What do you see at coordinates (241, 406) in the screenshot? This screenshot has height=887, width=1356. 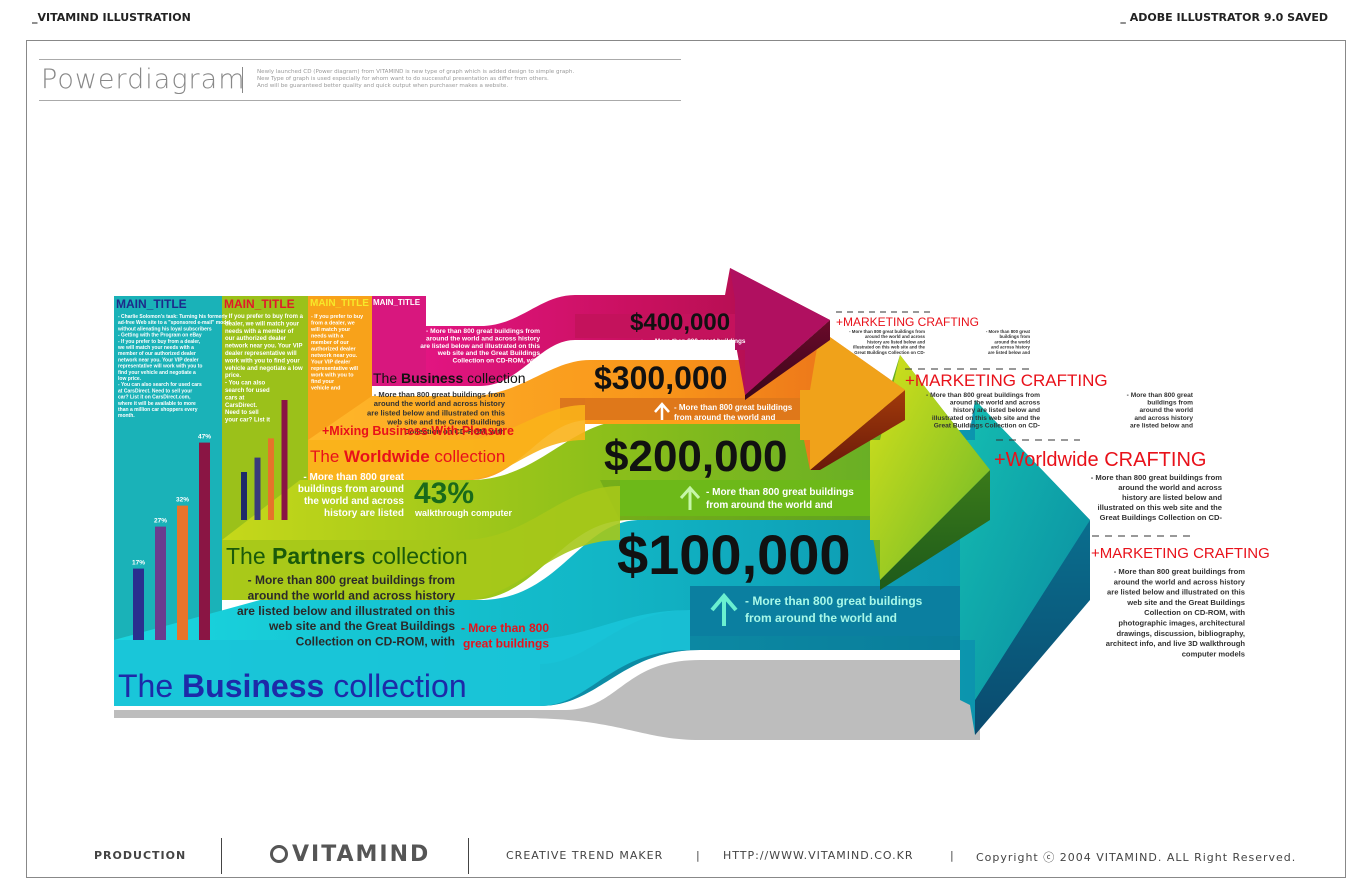 I see `panel2text-line: CarsDirect.` at bounding box center [241, 406].